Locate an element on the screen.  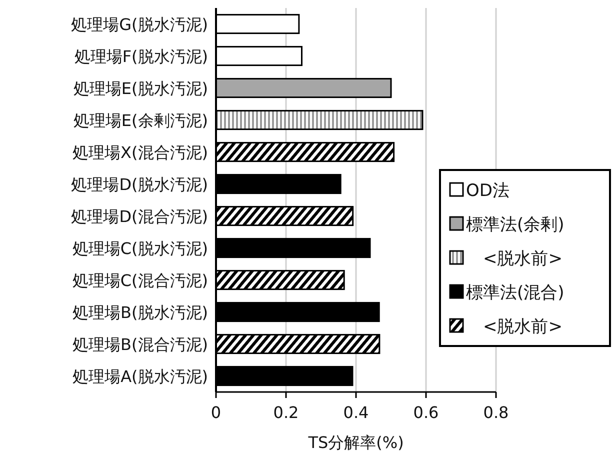
y-tick-label: 処理場E(脱水汚泥) is located at coordinates (140, 88).